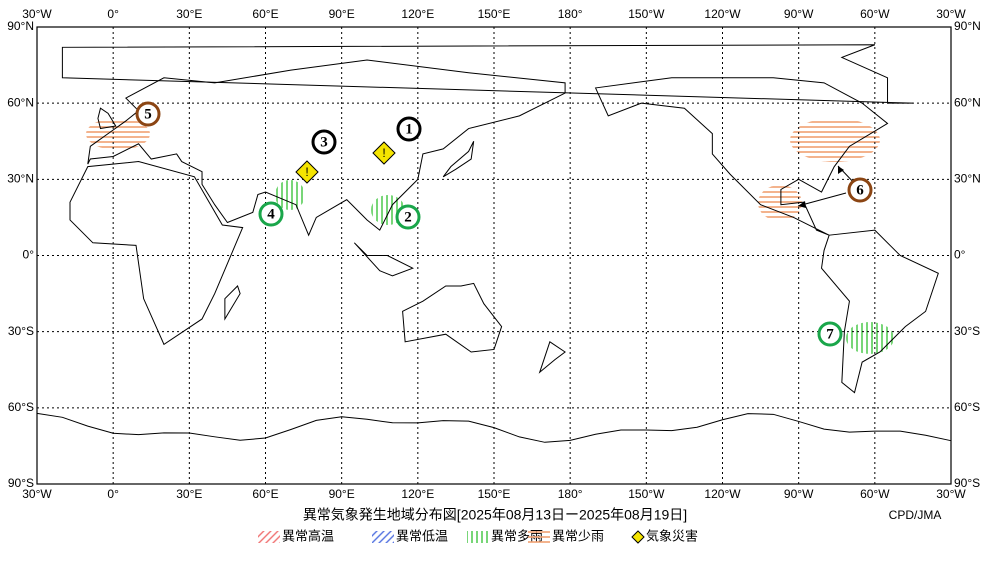 The height and width of the screenshot is (575, 990). Describe the element at coordinates (578, 535) in the screenshot. I see `legend-label: 異常少雨` at that location.